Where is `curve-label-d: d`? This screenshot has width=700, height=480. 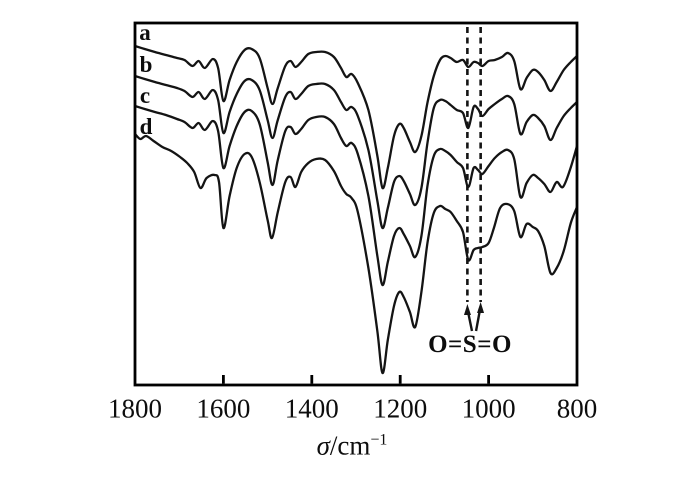 curve-label-d: d is located at coordinates (146, 126).